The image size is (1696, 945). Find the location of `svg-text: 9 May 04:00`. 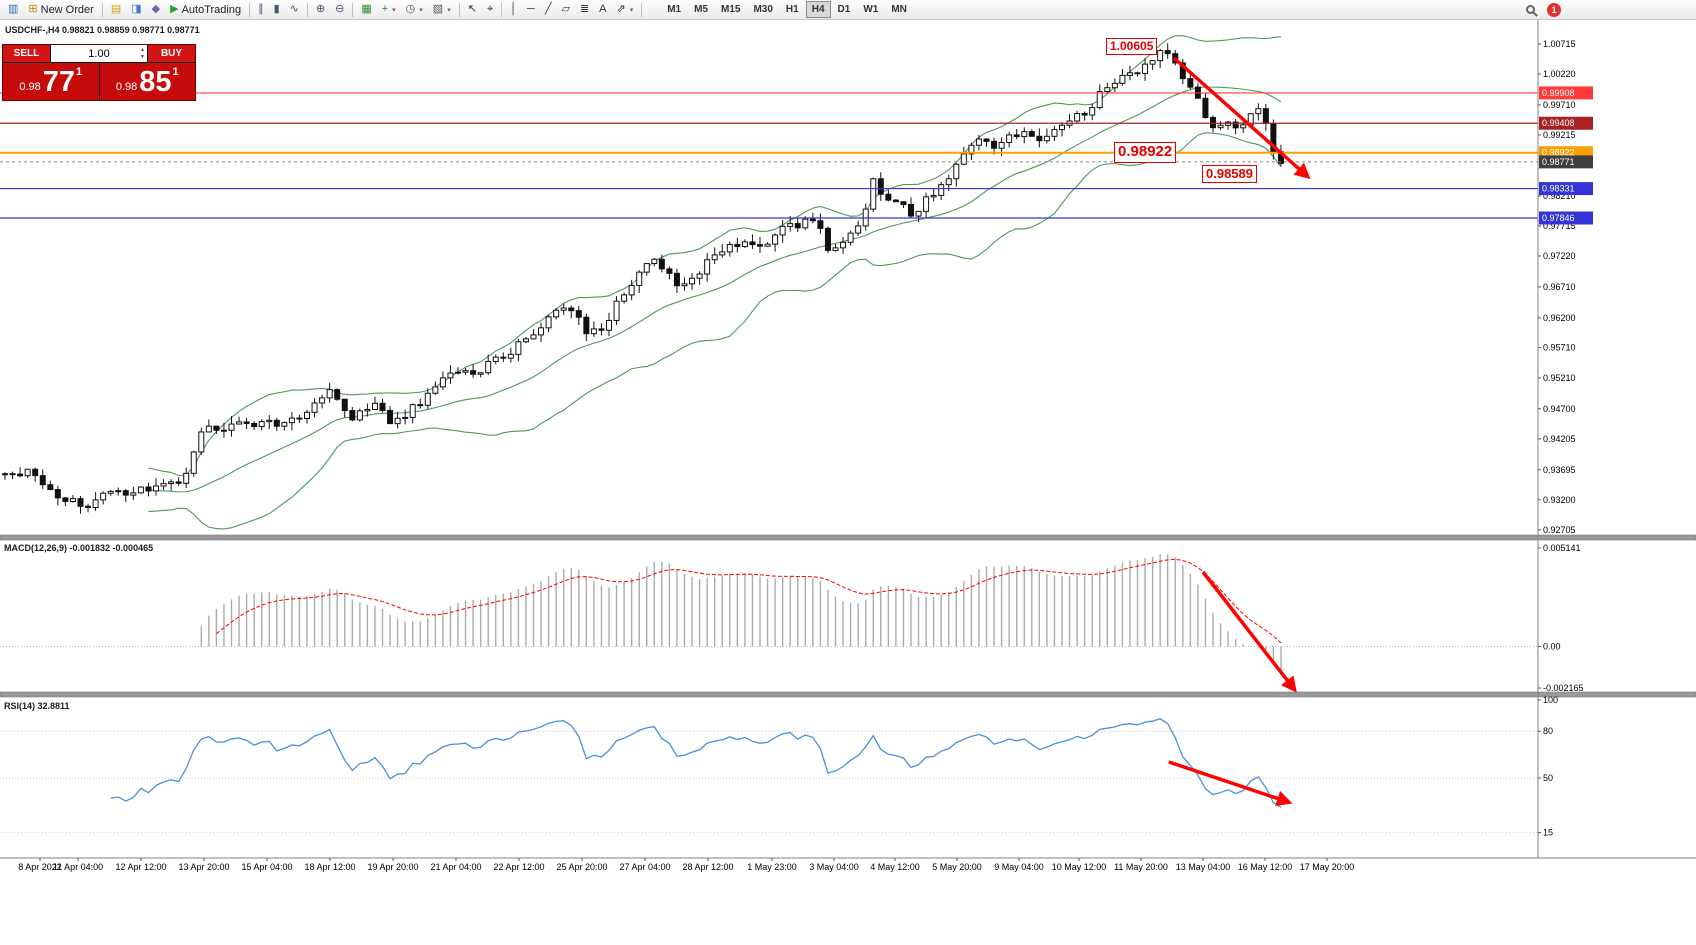

svg-text: 9 May 04:00 is located at coordinates (1019, 867).